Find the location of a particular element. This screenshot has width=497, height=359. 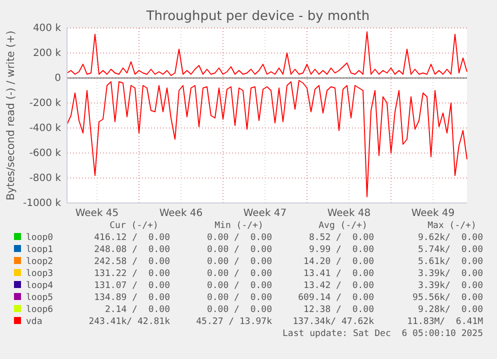

text: 2.14 / 0.00 is located at coordinates (137, 310).